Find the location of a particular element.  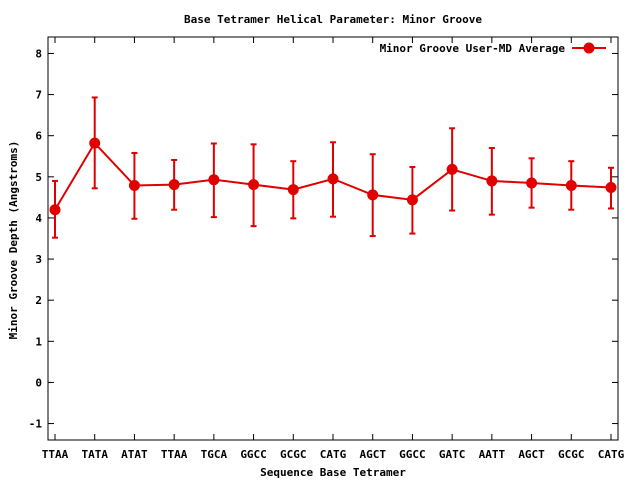

x-axis-label: Sequence Base Tetramer is located at coordinates (333, 472).